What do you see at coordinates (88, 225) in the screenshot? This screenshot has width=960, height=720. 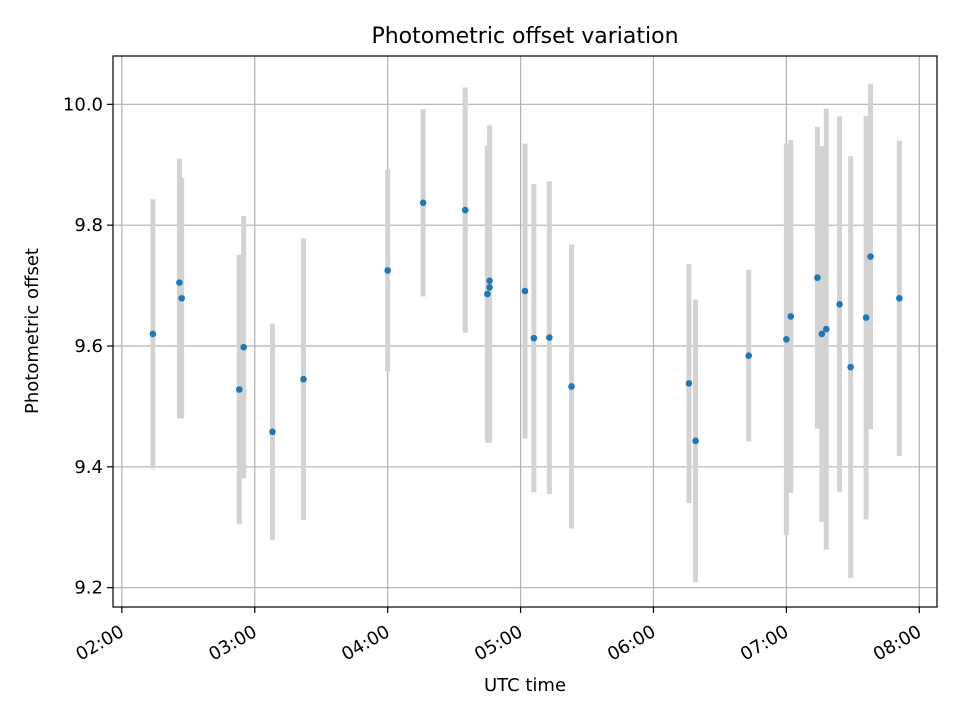 I see `y-tick-label: 9.8` at bounding box center [88, 225].